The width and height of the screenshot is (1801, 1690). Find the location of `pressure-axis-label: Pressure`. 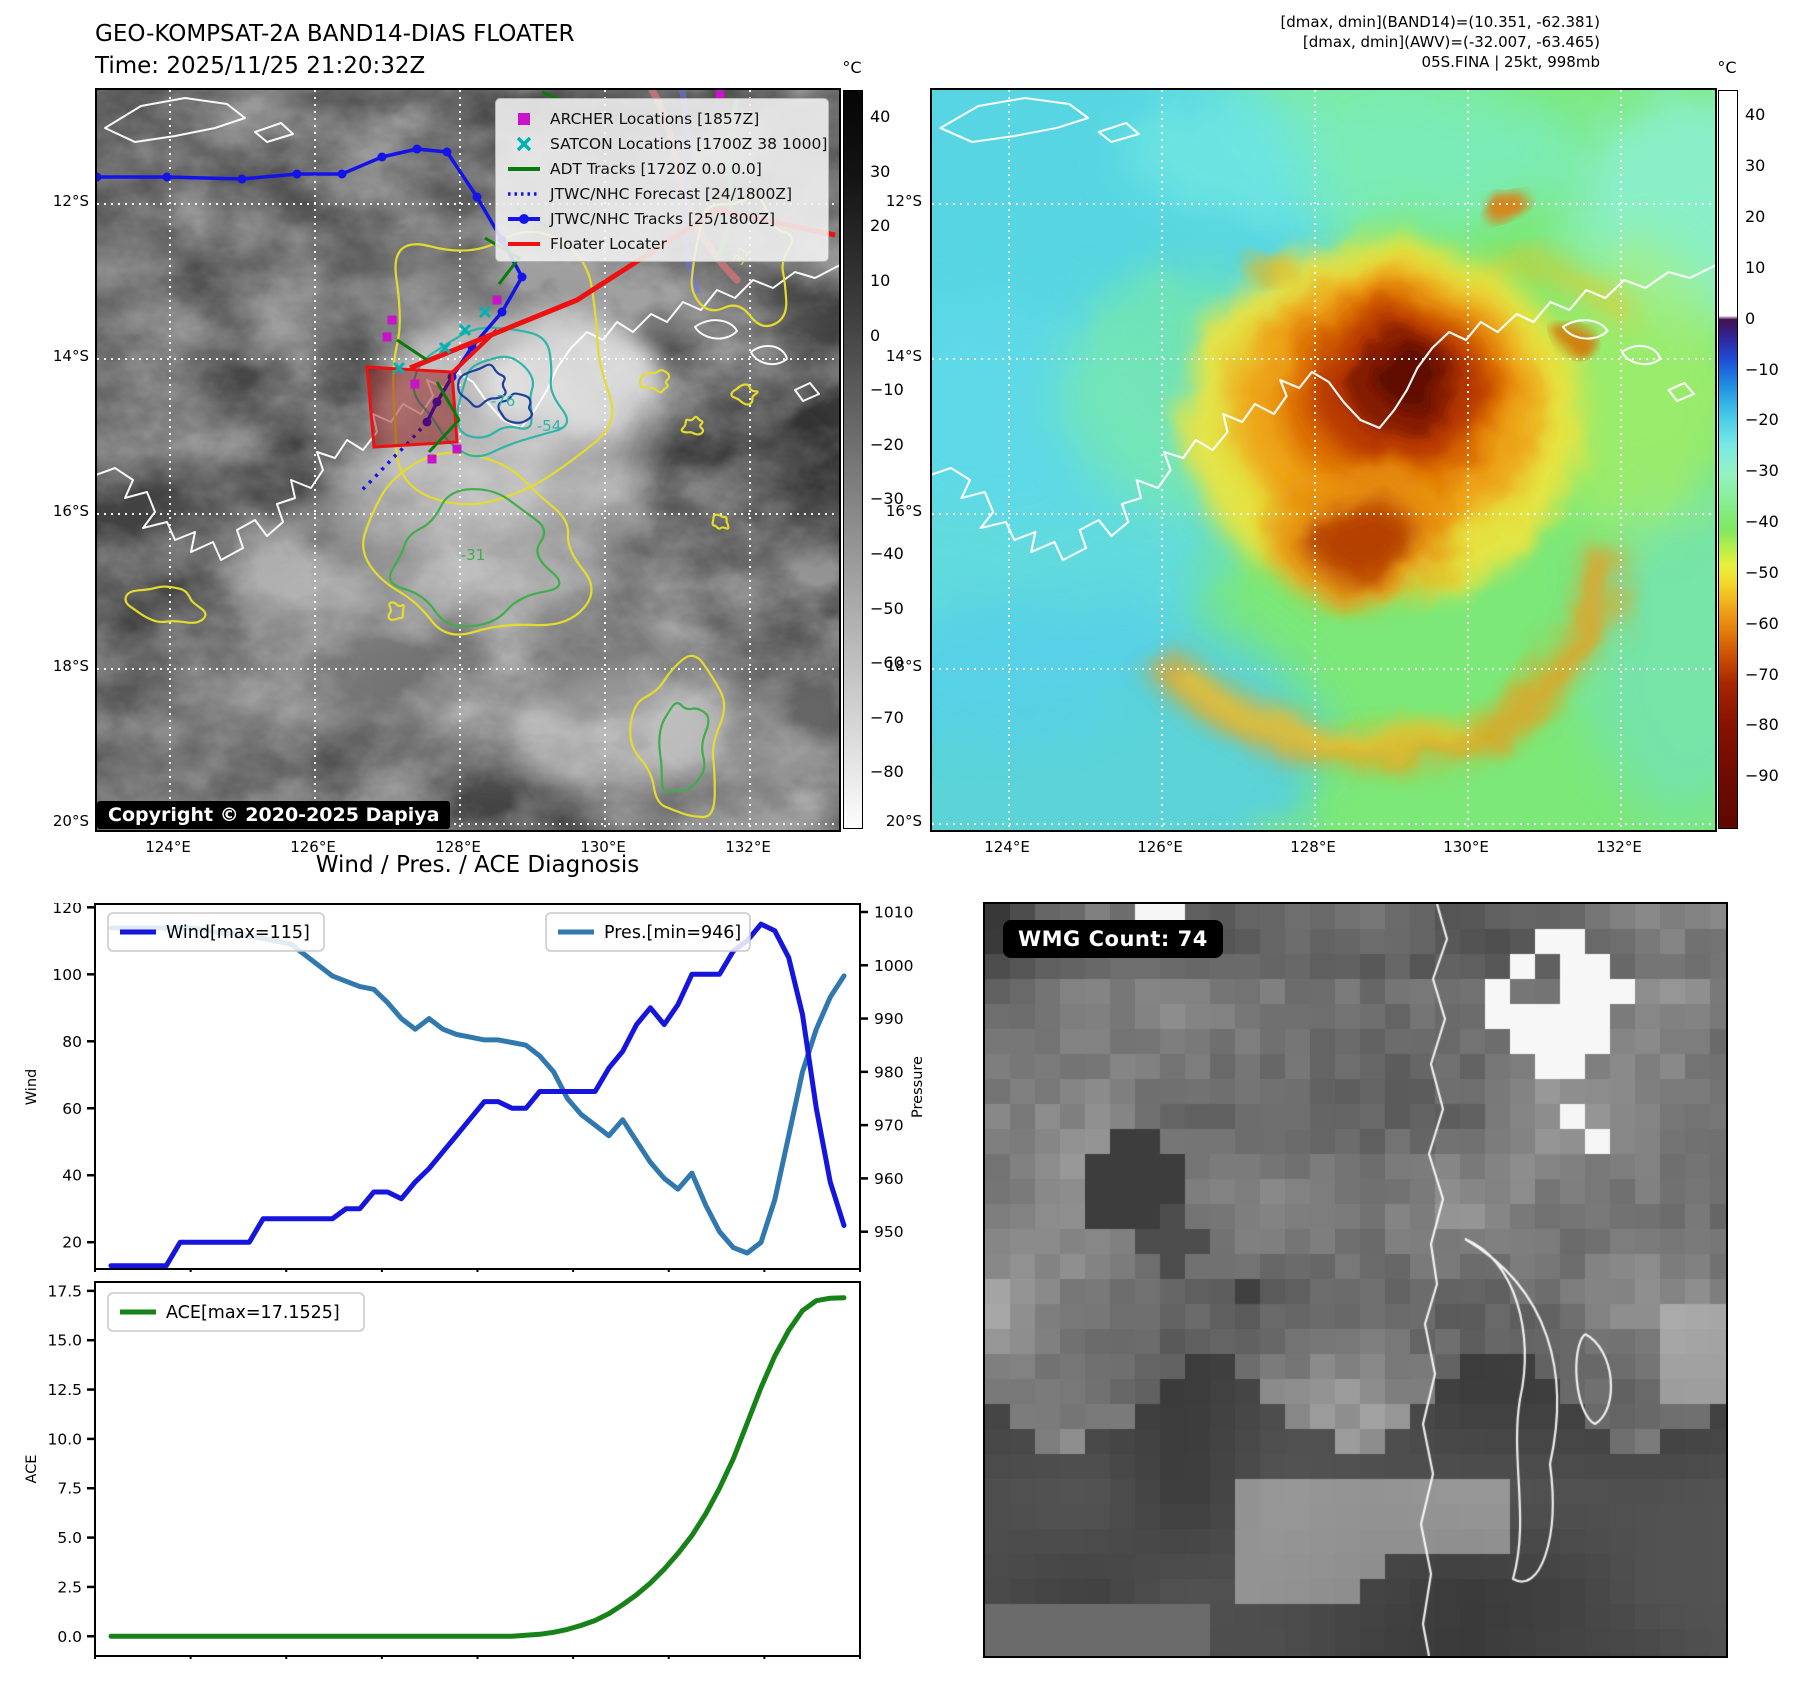

pressure-axis-label: Pressure is located at coordinates (918, 1087).